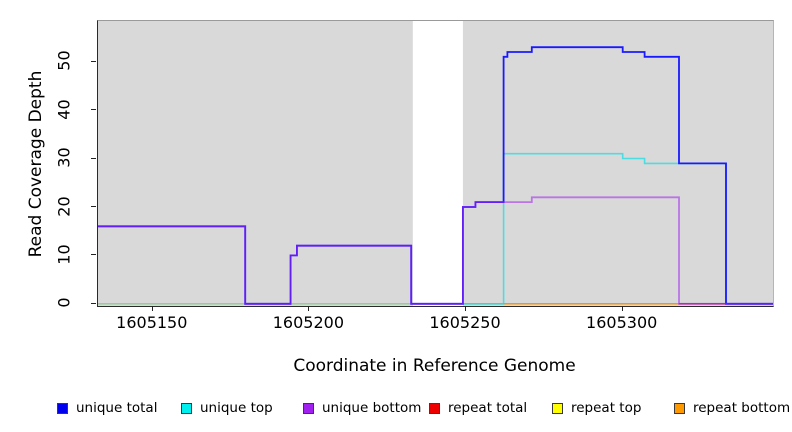 Image resolution: width=792 pixels, height=432 pixels. What do you see at coordinates (117, 408) in the screenshot?
I see `legend-label: unique total` at bounding box center [117, 408].